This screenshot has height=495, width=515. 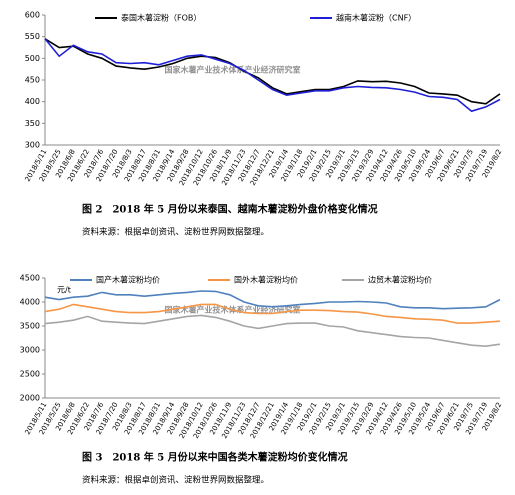 What do you see at coordinates (233, 70) in the screenshot?
I see `watermark: 国家木薯产业技术体系产业经济研究室` at bounding box center [233, 70].